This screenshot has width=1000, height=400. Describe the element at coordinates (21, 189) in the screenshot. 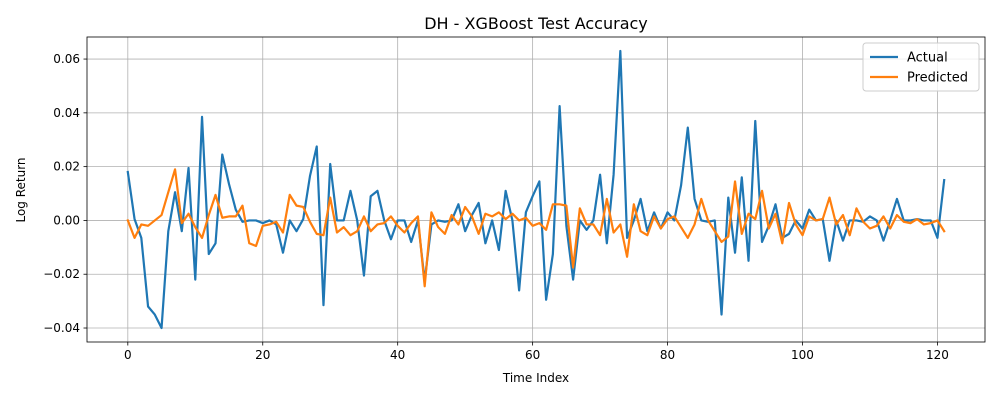

I see `y-axis-label: Log Return` at that location.